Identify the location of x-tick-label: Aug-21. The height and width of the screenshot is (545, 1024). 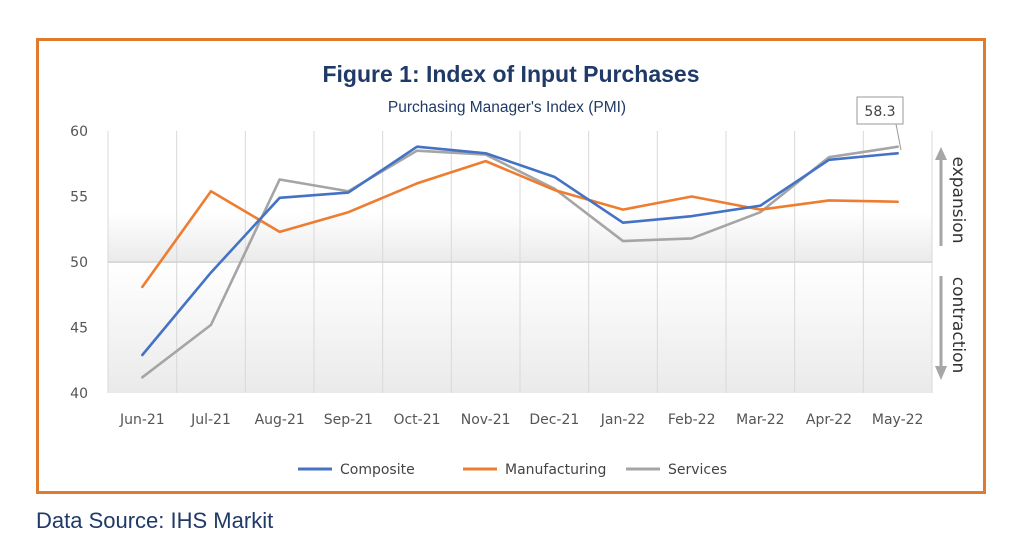
(280, 420).